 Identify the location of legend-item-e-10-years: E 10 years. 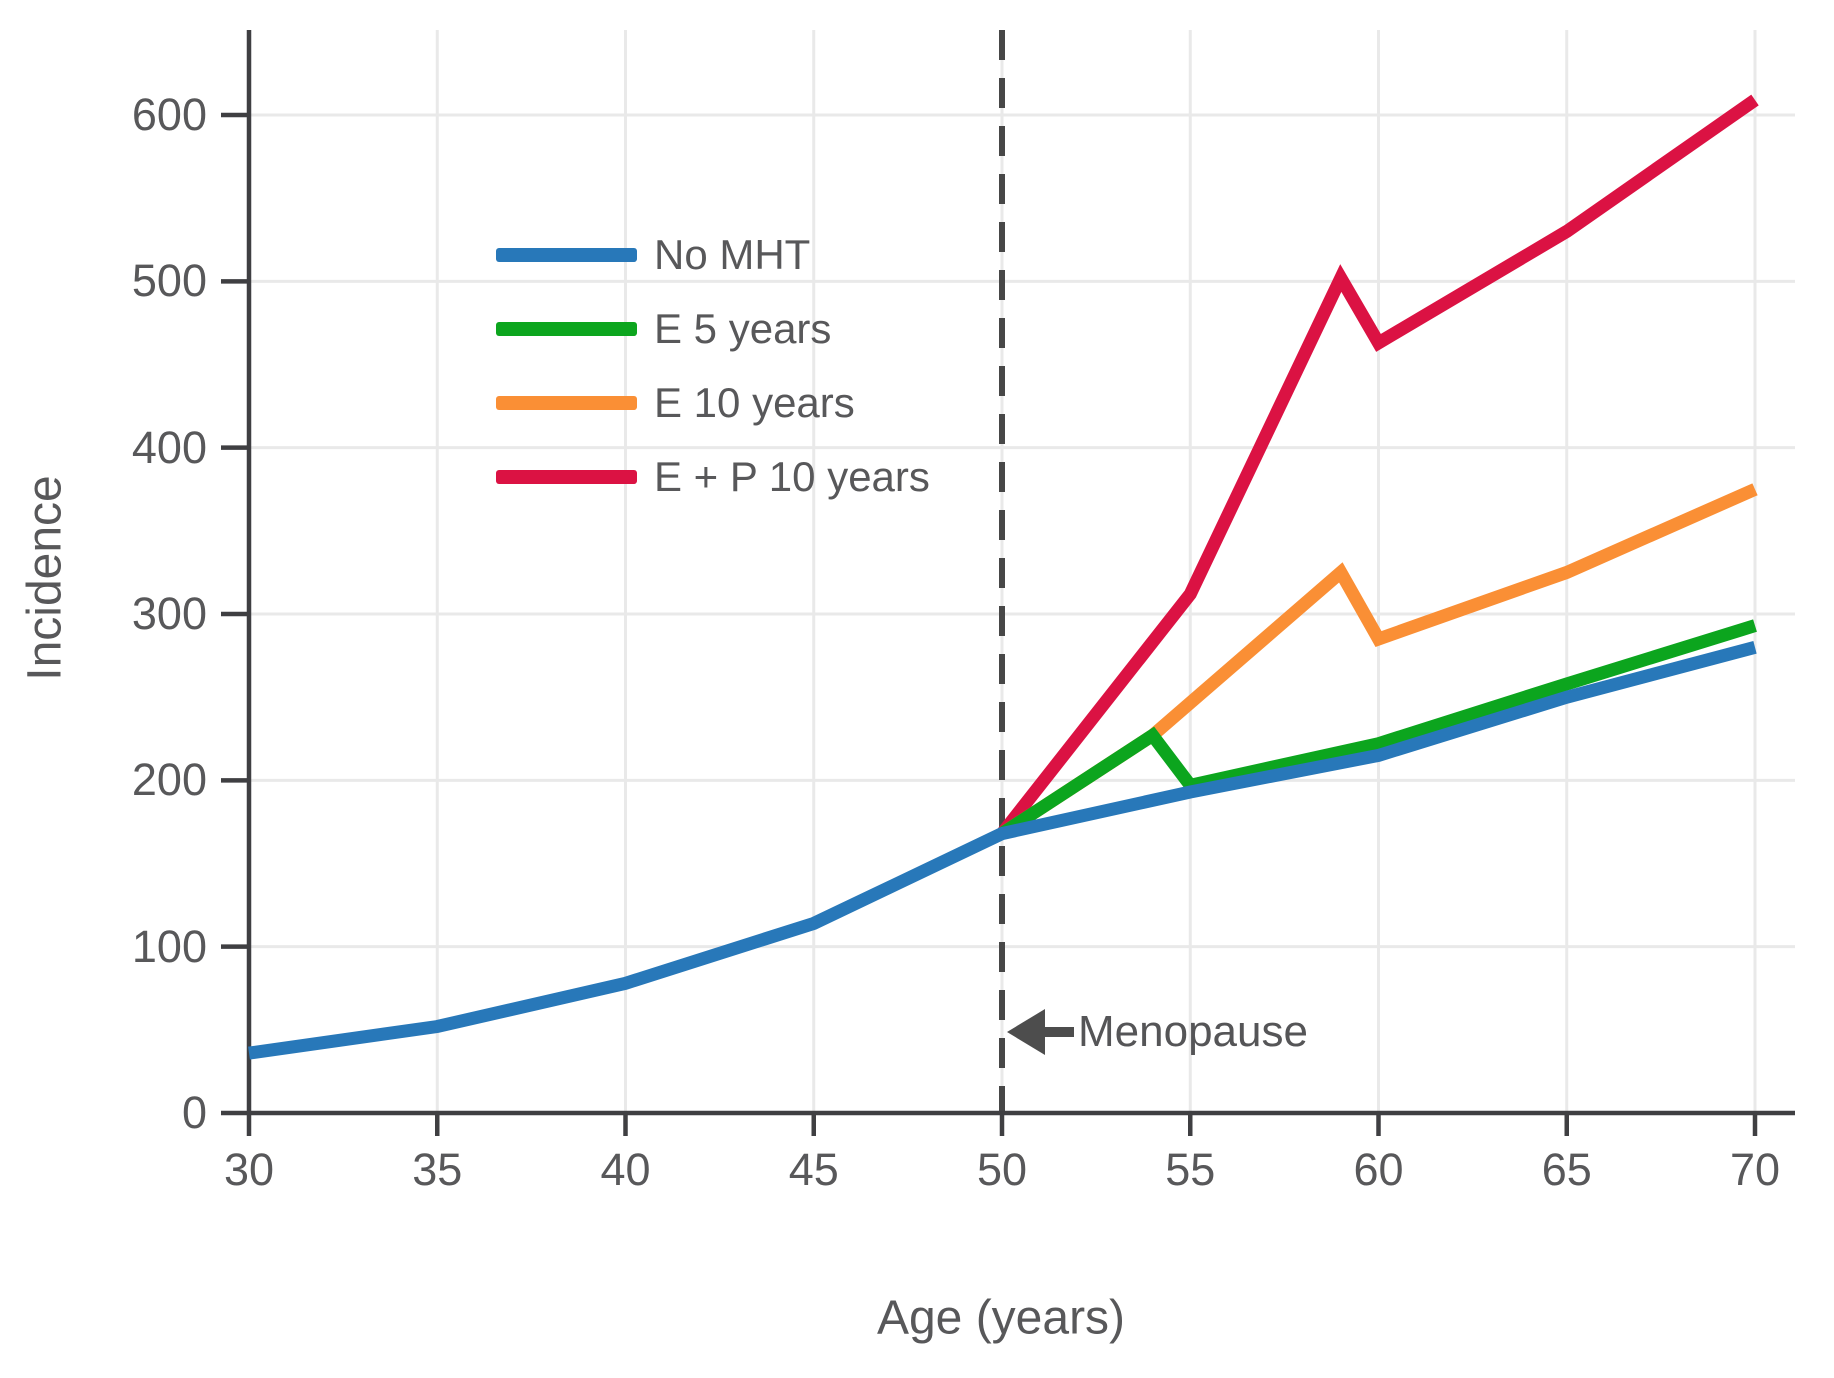
(713, 403).